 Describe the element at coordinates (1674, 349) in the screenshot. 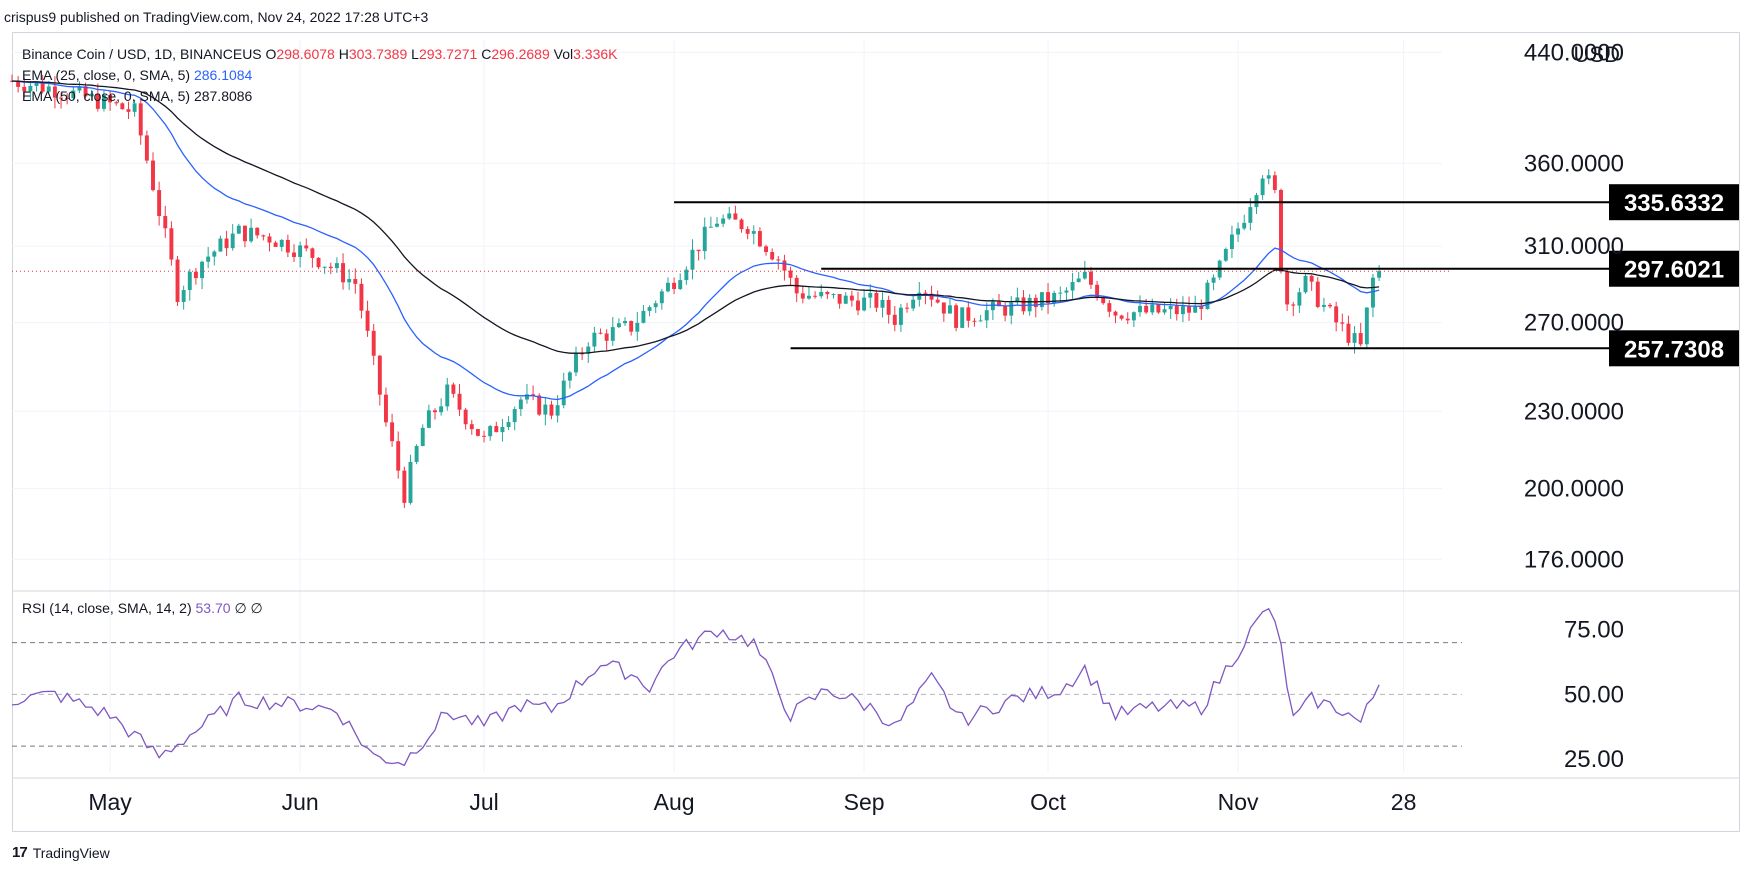

I see `level-label: 257.7308` at that location.